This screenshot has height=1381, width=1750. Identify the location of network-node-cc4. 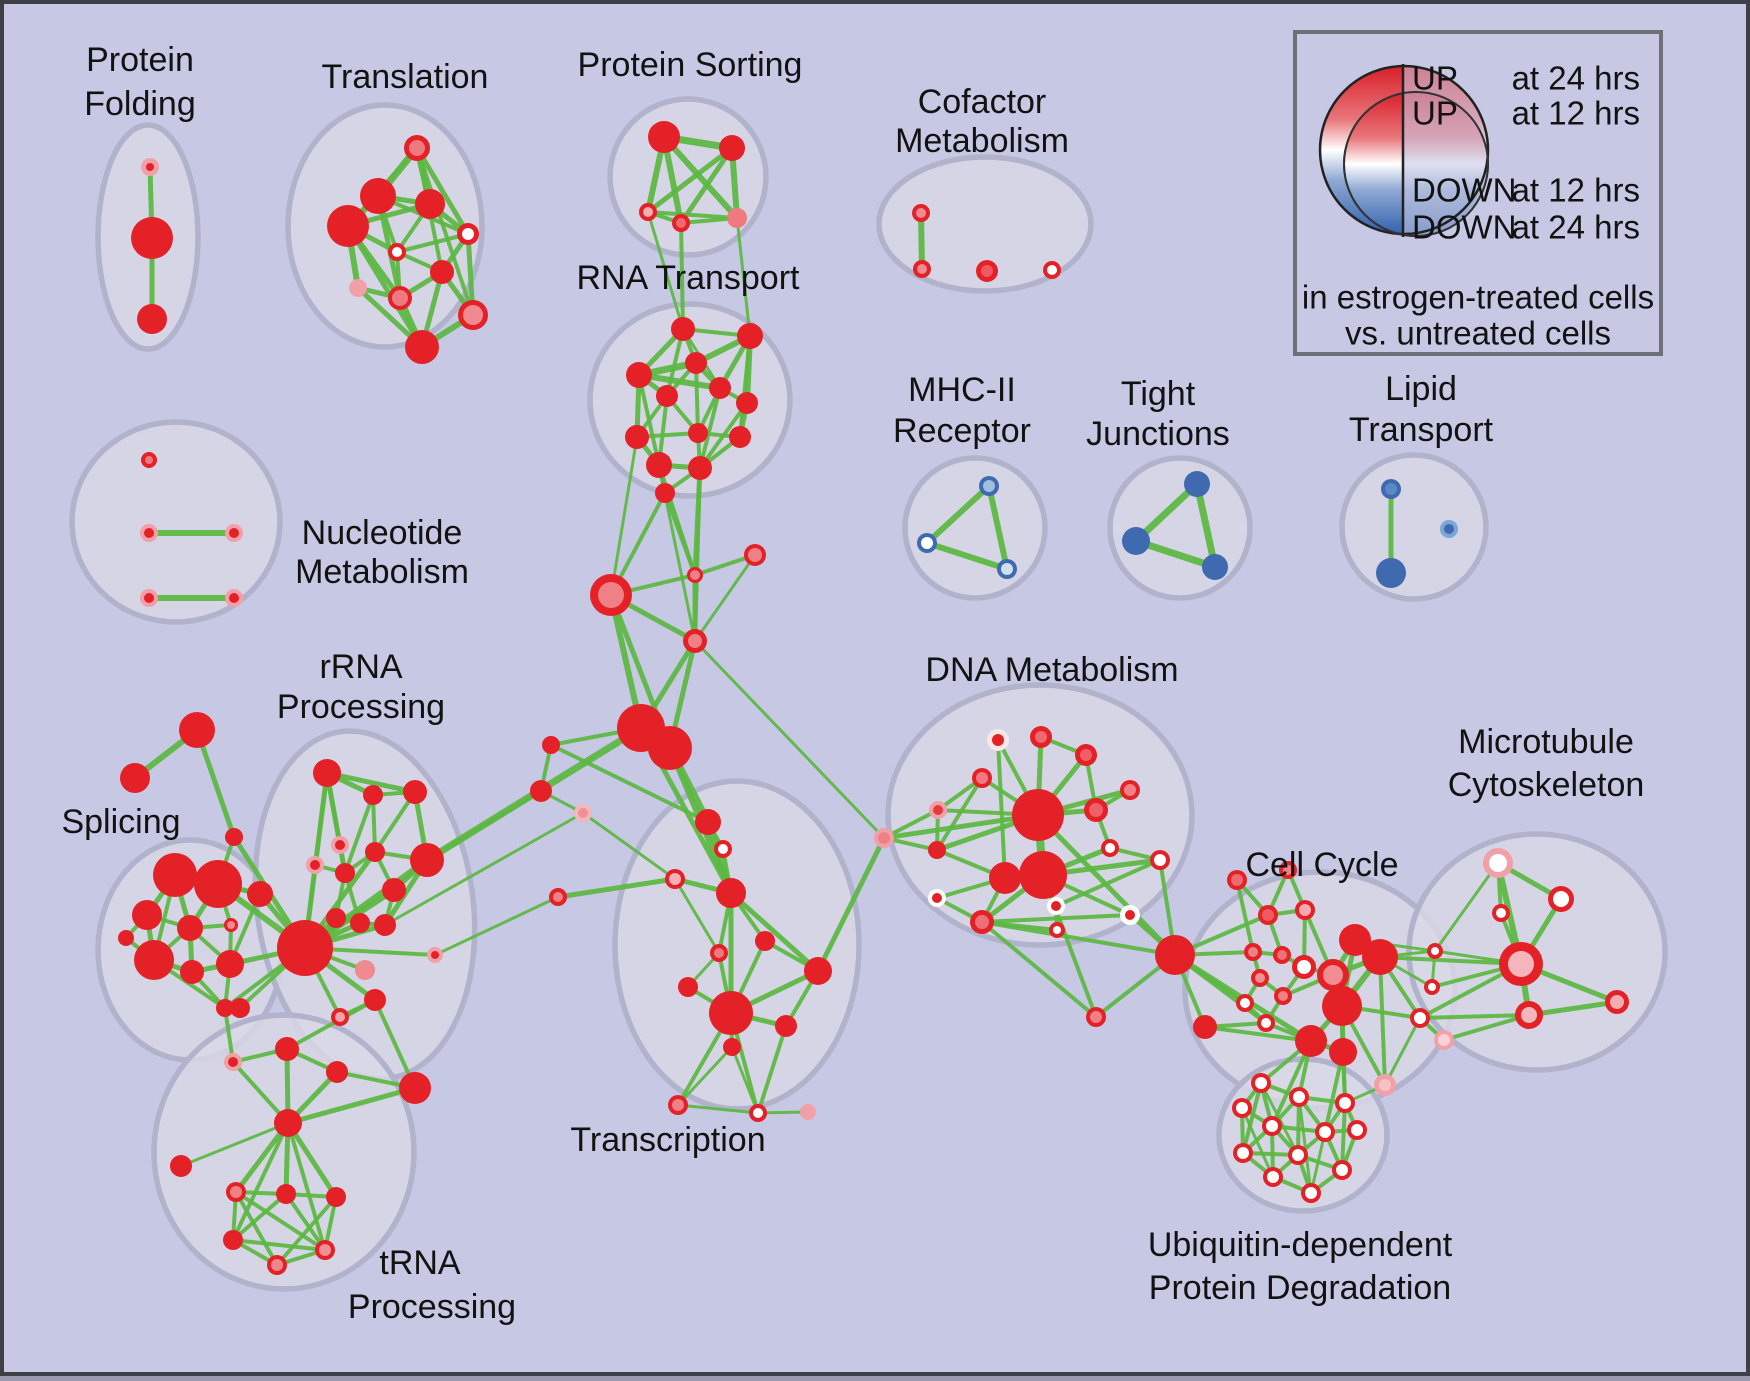
(1282, 955).